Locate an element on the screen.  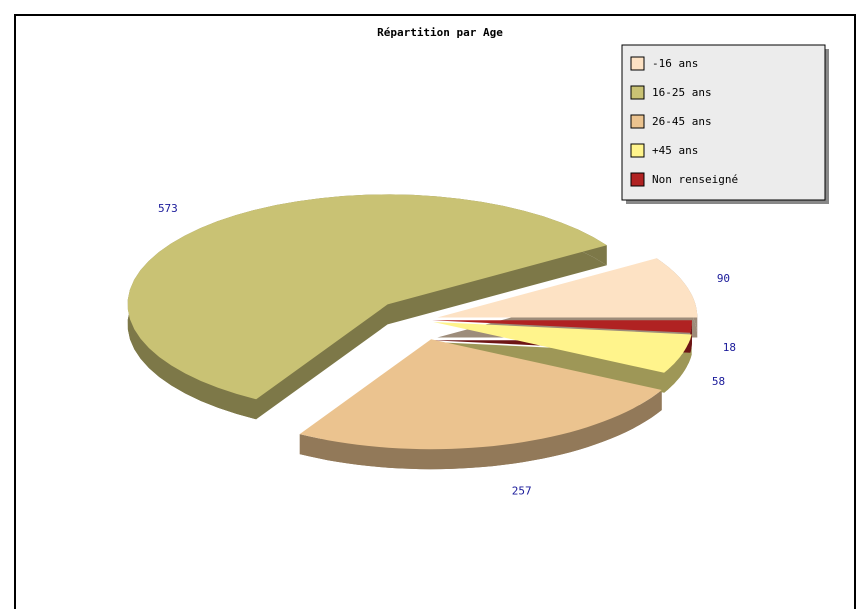
data-label: 18 is located at coordinates (729, 347).